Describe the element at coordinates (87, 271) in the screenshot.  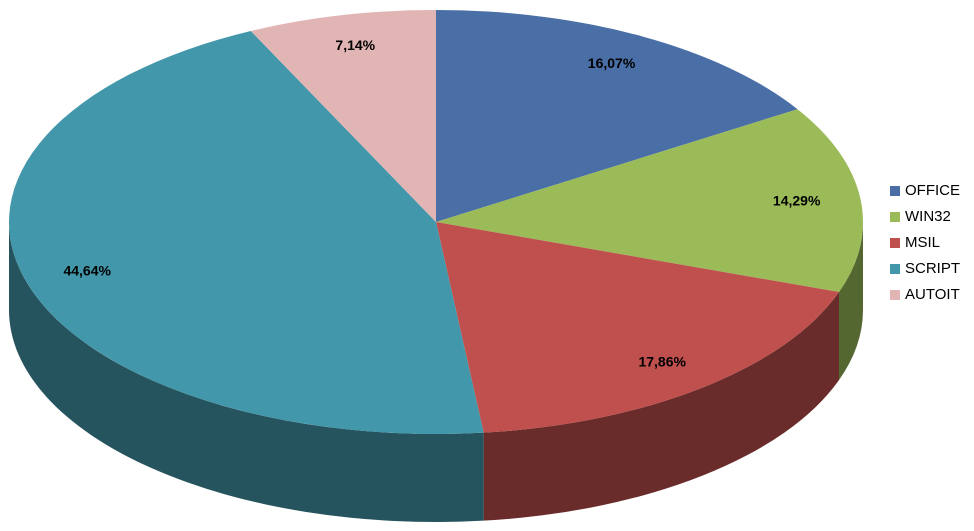
I see `value-label: 44,64%` at that location.